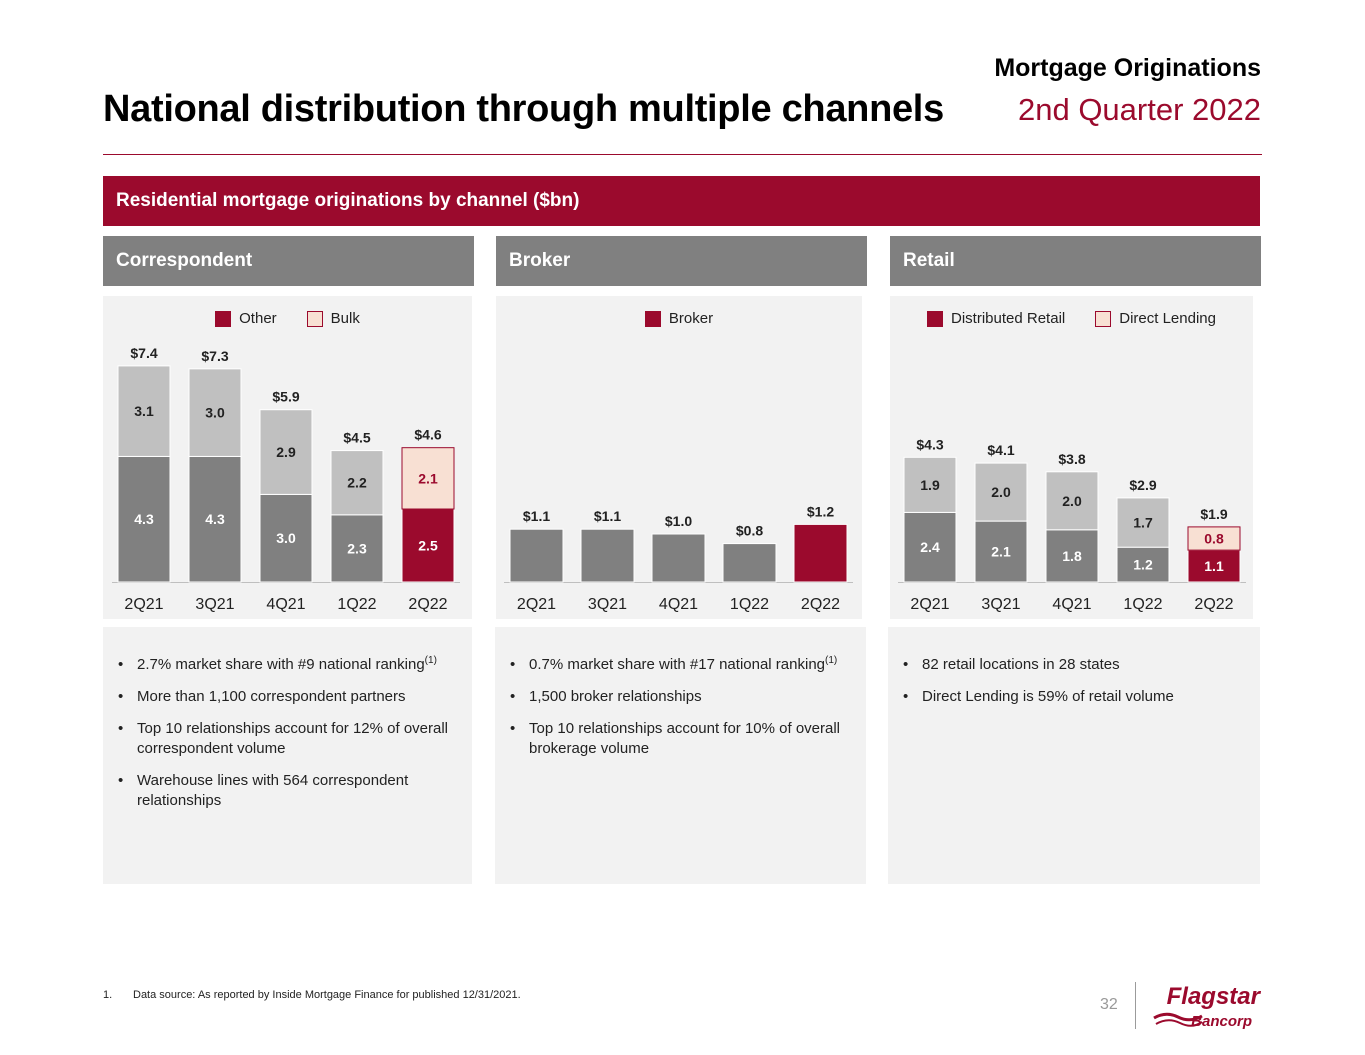 This screenshot has width=1365, height=1055. Describe the element at coordinates (820, 511) in the screenshot. I see `total-label: $1.2` at that location.